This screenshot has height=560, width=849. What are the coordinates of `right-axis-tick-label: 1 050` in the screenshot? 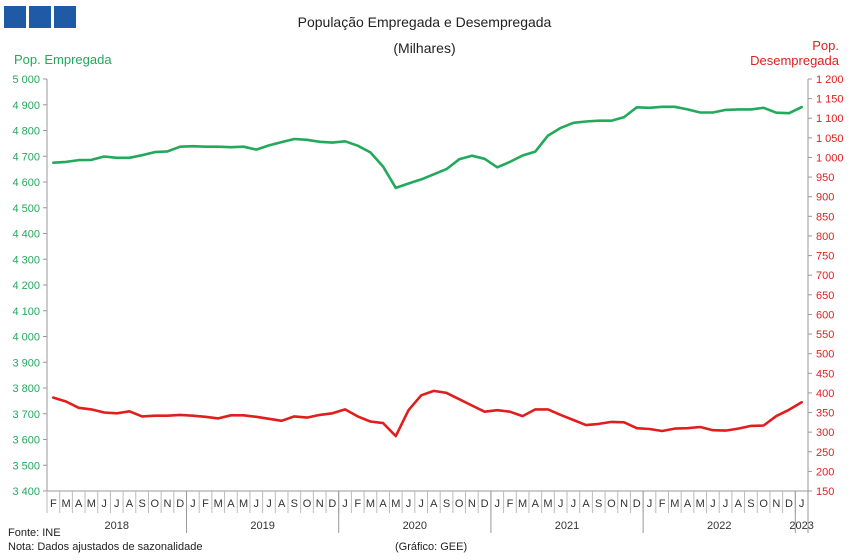 It's located at (830, 139).